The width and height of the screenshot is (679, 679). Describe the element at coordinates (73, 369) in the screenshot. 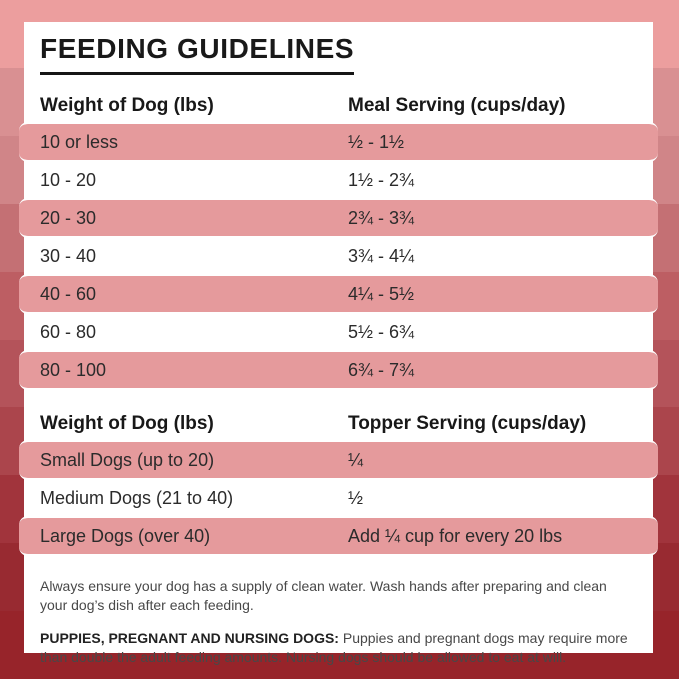

I see `cell-weight: 80 - 100` at that location.